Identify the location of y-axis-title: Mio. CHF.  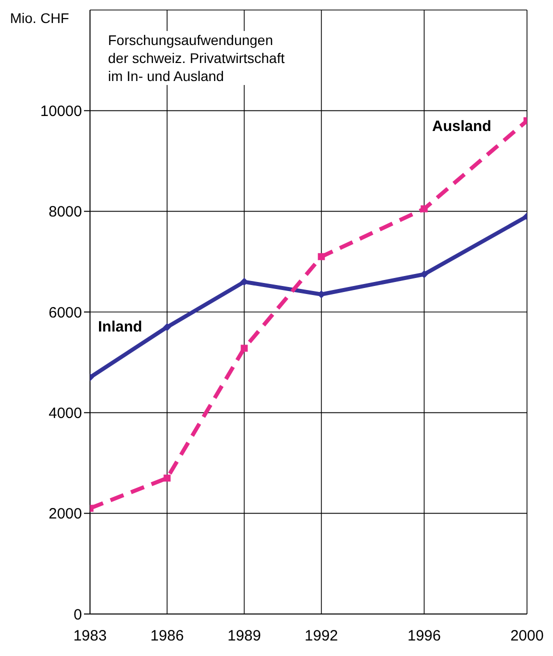
(40, 18).